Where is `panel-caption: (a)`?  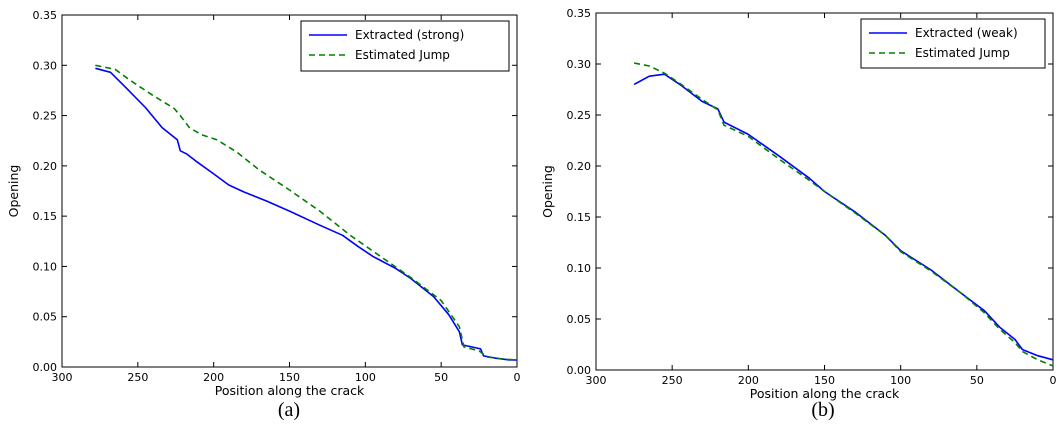
panel-caption: (a) is located at coordinates (289, 410).